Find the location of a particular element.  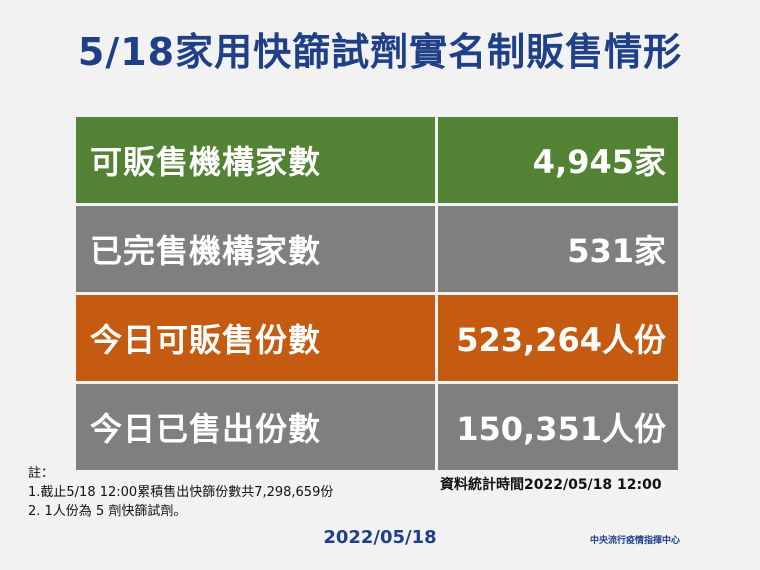

row-value-available-stores: 4,945家 is located at coordinates (558, 160).